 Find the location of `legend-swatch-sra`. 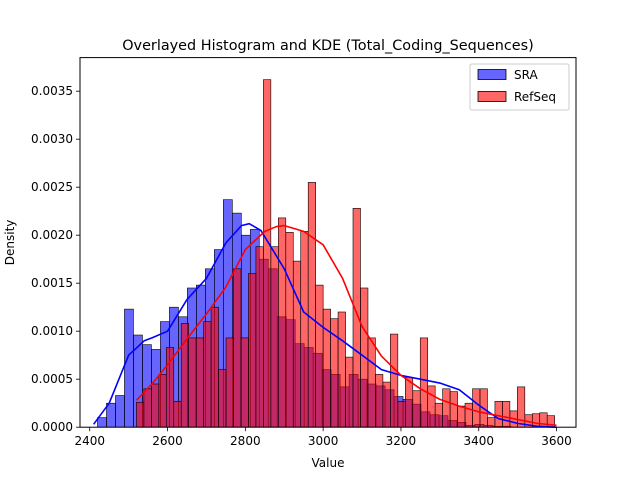

legend-swatch-sra is located at coordinates (492, 74).